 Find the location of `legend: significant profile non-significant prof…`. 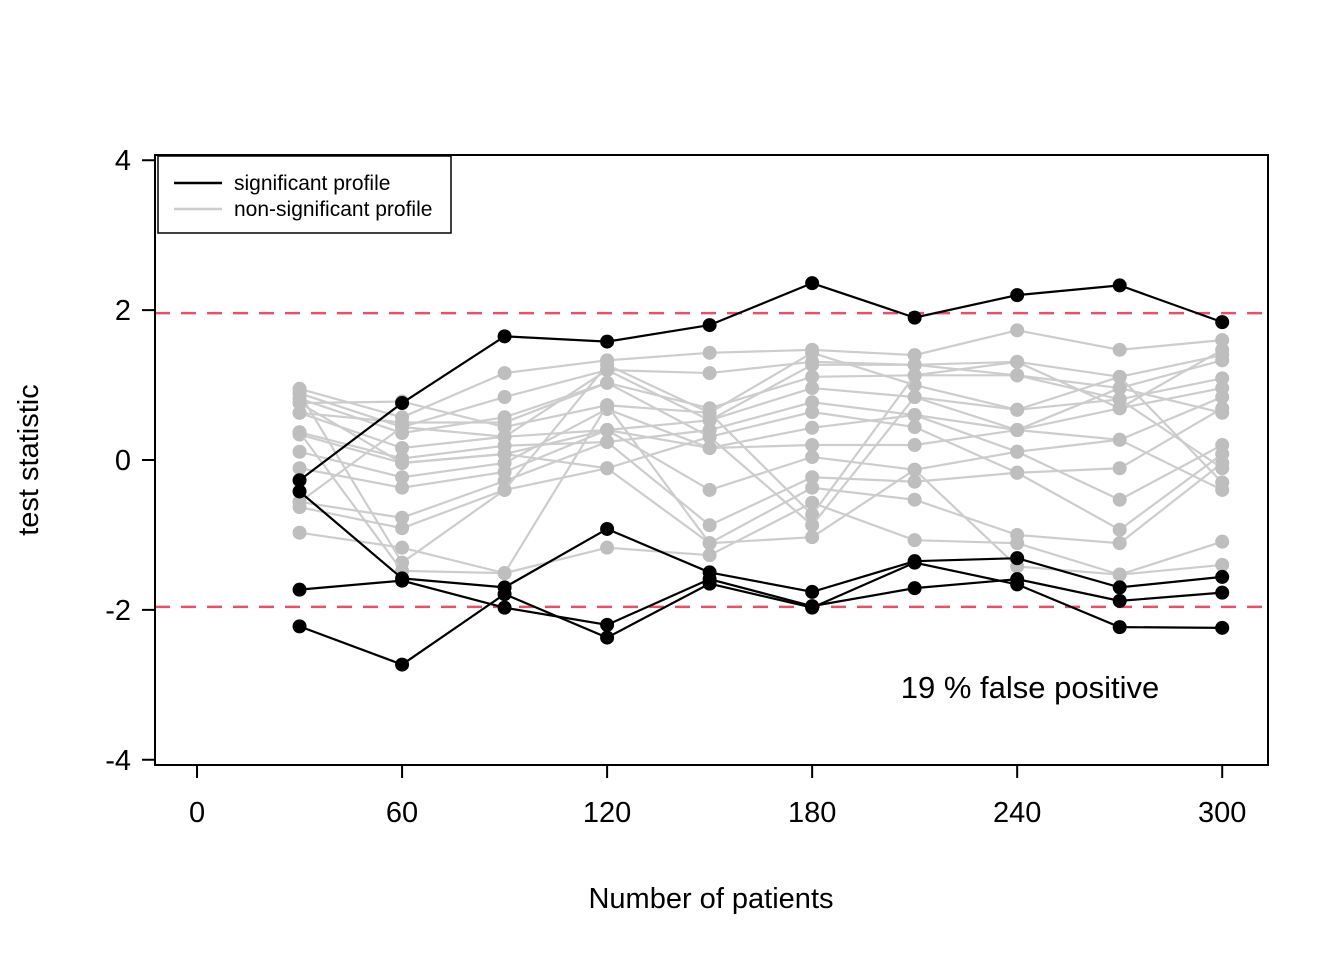

legend: significant profile non-significant prof… is located at coordinates (304, 194).